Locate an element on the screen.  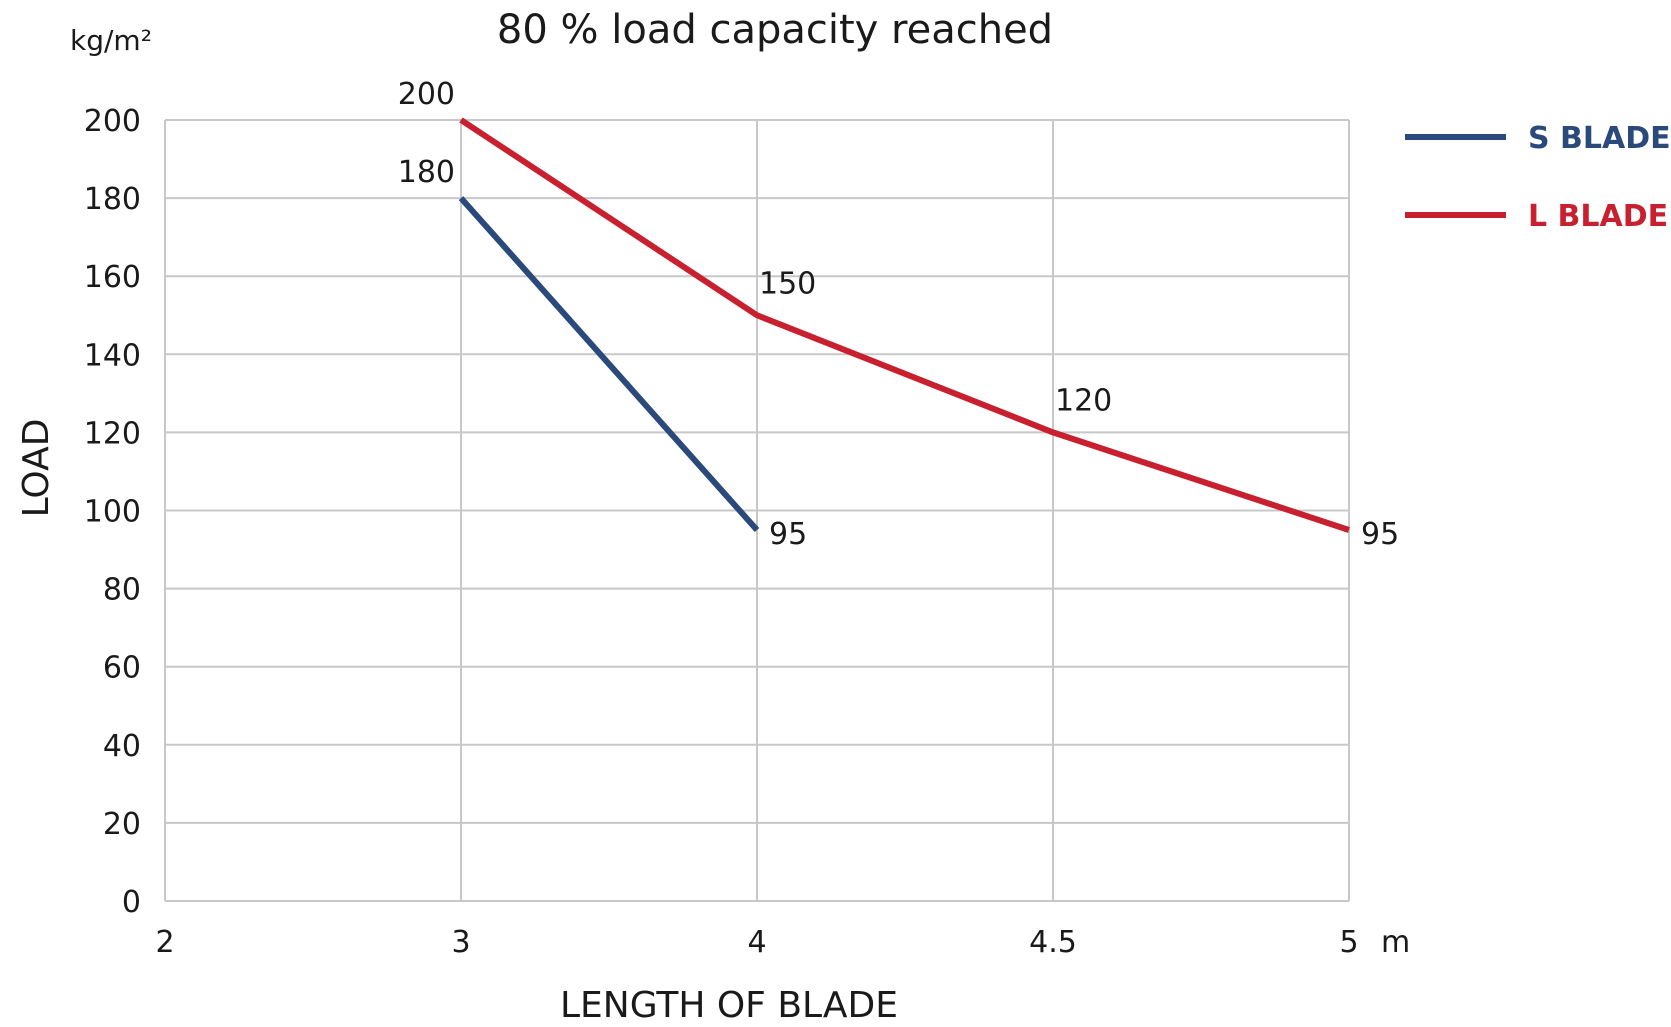
x-tick-label: 5 is located at coordinates (1348, 942).